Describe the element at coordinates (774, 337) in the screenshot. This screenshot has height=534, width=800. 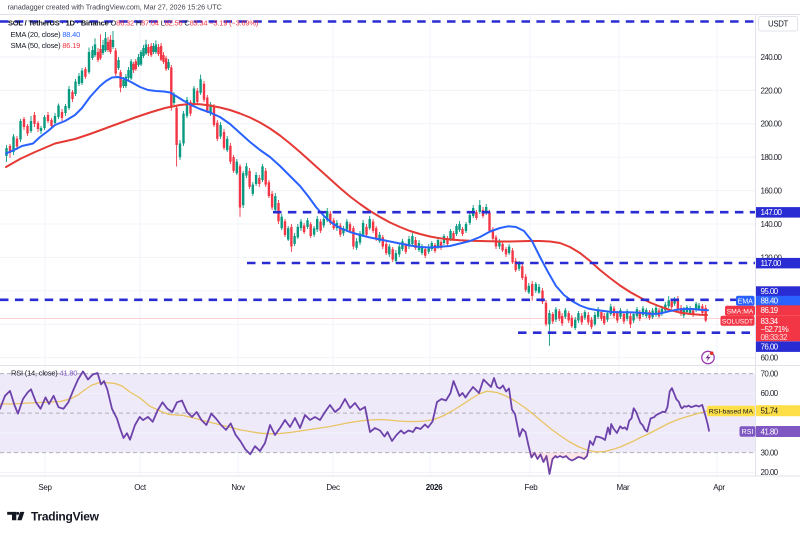
I see `svg-text: 08:33:32` at that location.